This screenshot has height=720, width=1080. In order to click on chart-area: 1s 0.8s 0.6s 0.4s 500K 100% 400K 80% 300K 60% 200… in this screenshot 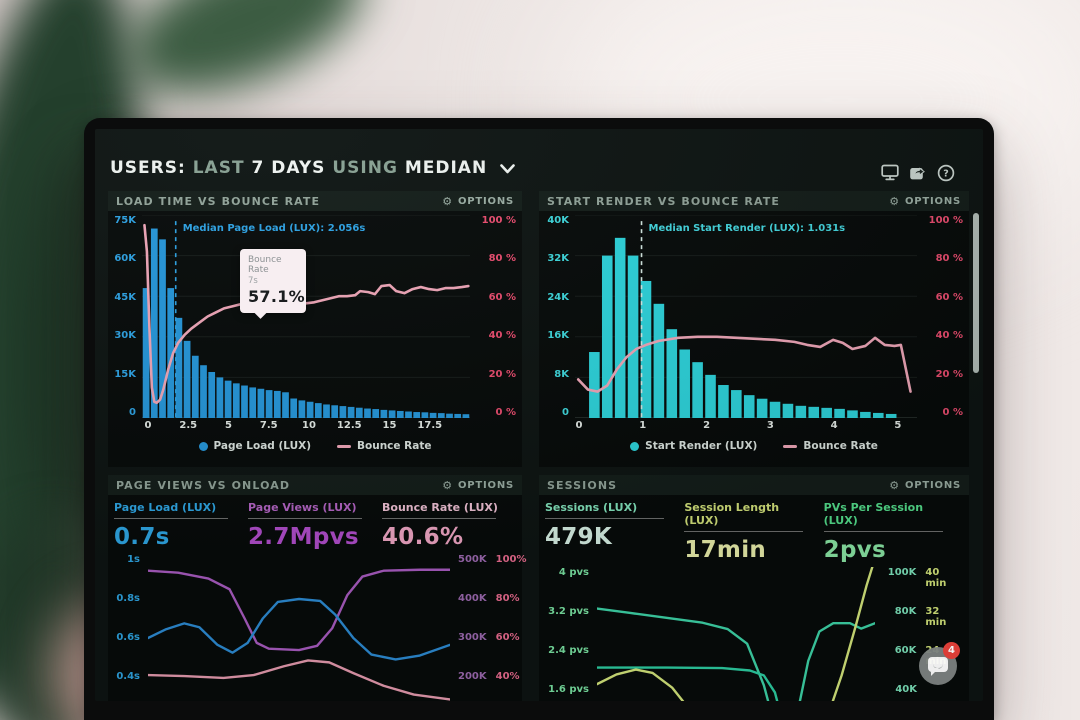, I will do `click(317, 627)`.